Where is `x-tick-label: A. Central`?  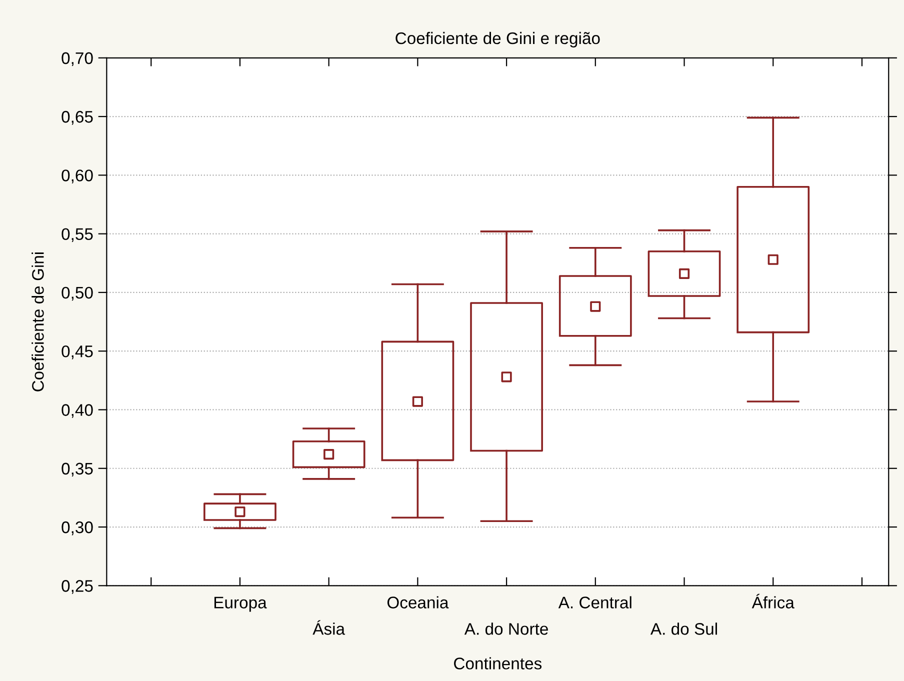 x-tick-label: A. Central is located at coordinates (595, 602).